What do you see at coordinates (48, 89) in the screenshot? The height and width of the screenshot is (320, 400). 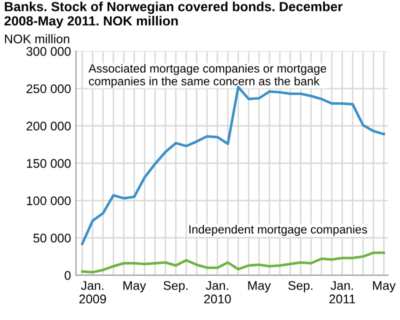 I see `y-tick-label: 250 000` at bounding box center [48, 89].